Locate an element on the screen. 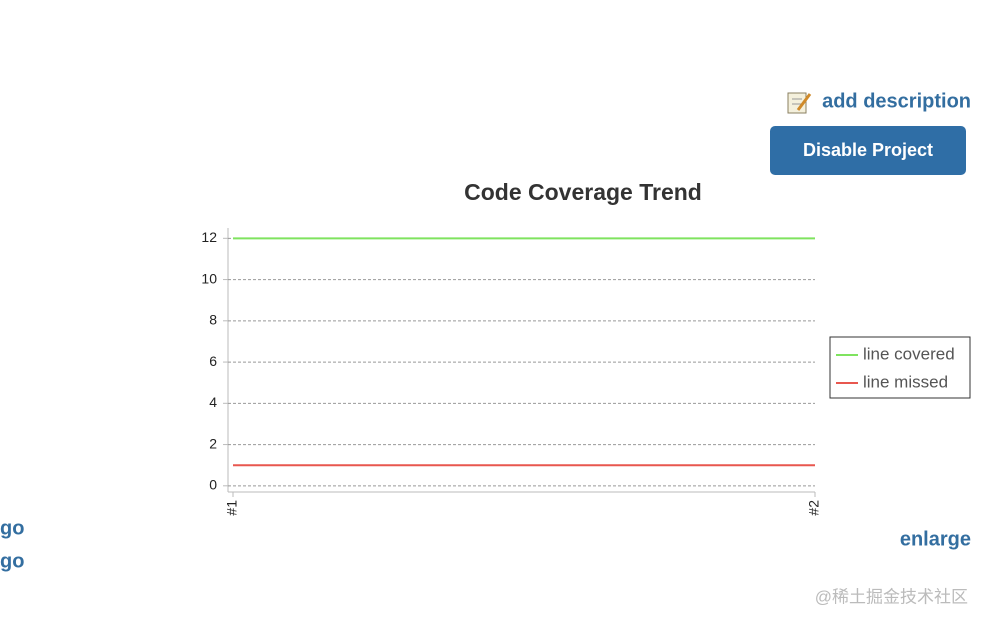 The width and height of the screenshot is (986, 627). chart-title: Code Coverage Trend is located at coordinates (583, 192).